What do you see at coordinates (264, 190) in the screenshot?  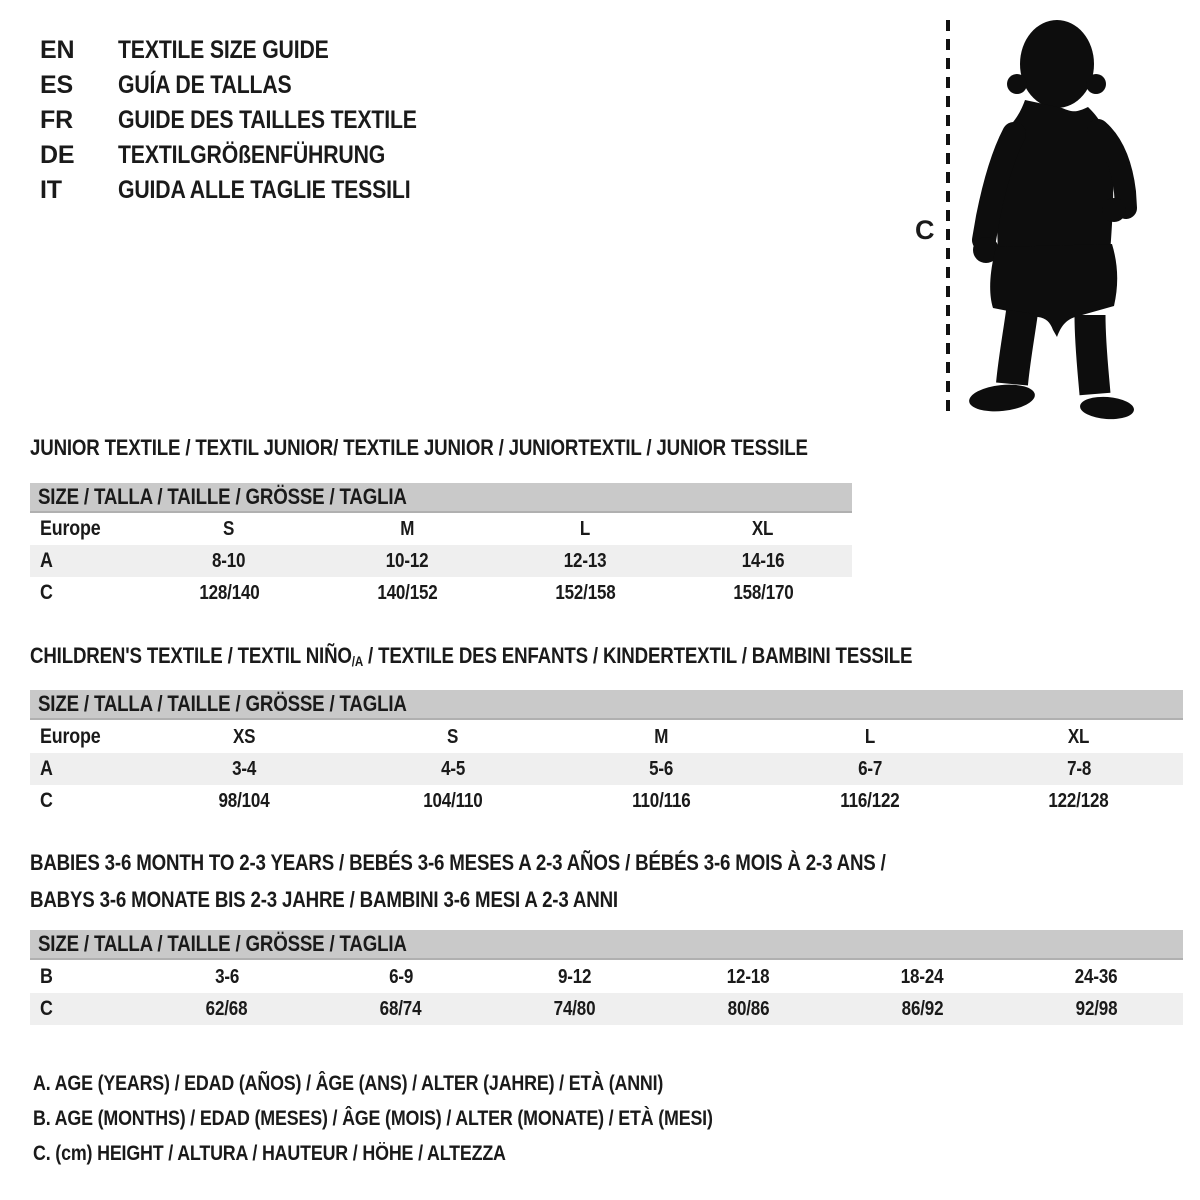 I see `guide-title: GUIDA ALLE TAGLIE TESSILI` at bounding box center [264, 190].